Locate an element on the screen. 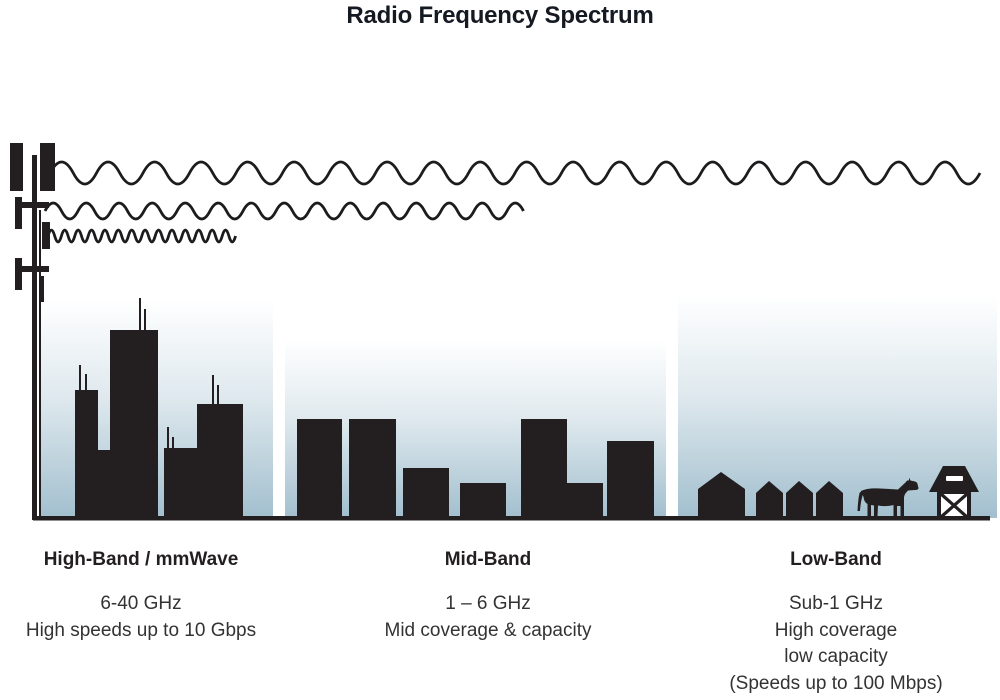 The width and height of the screenshot is (1000, 700). low-band-title: Low-Band is located at coordinates (836, 559).